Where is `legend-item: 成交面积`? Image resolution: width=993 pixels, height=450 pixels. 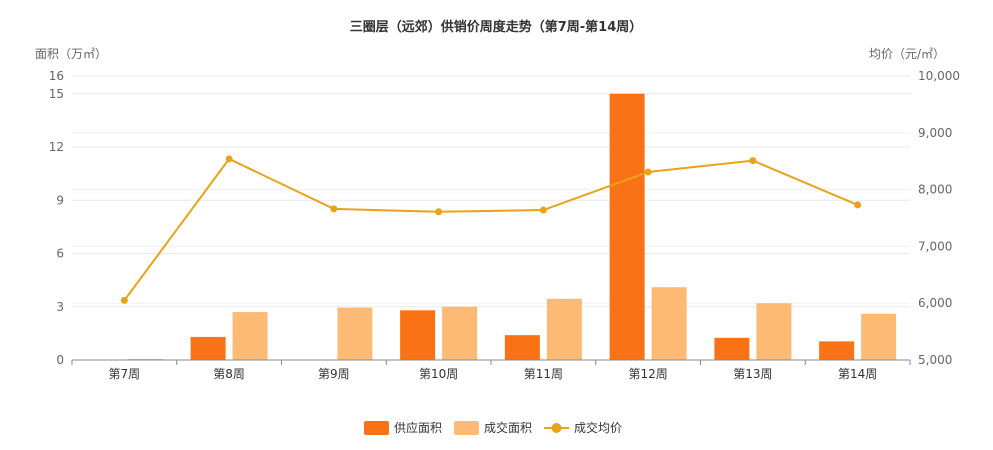
legend-item: 成交面积 is located at coordinates (493, 427).